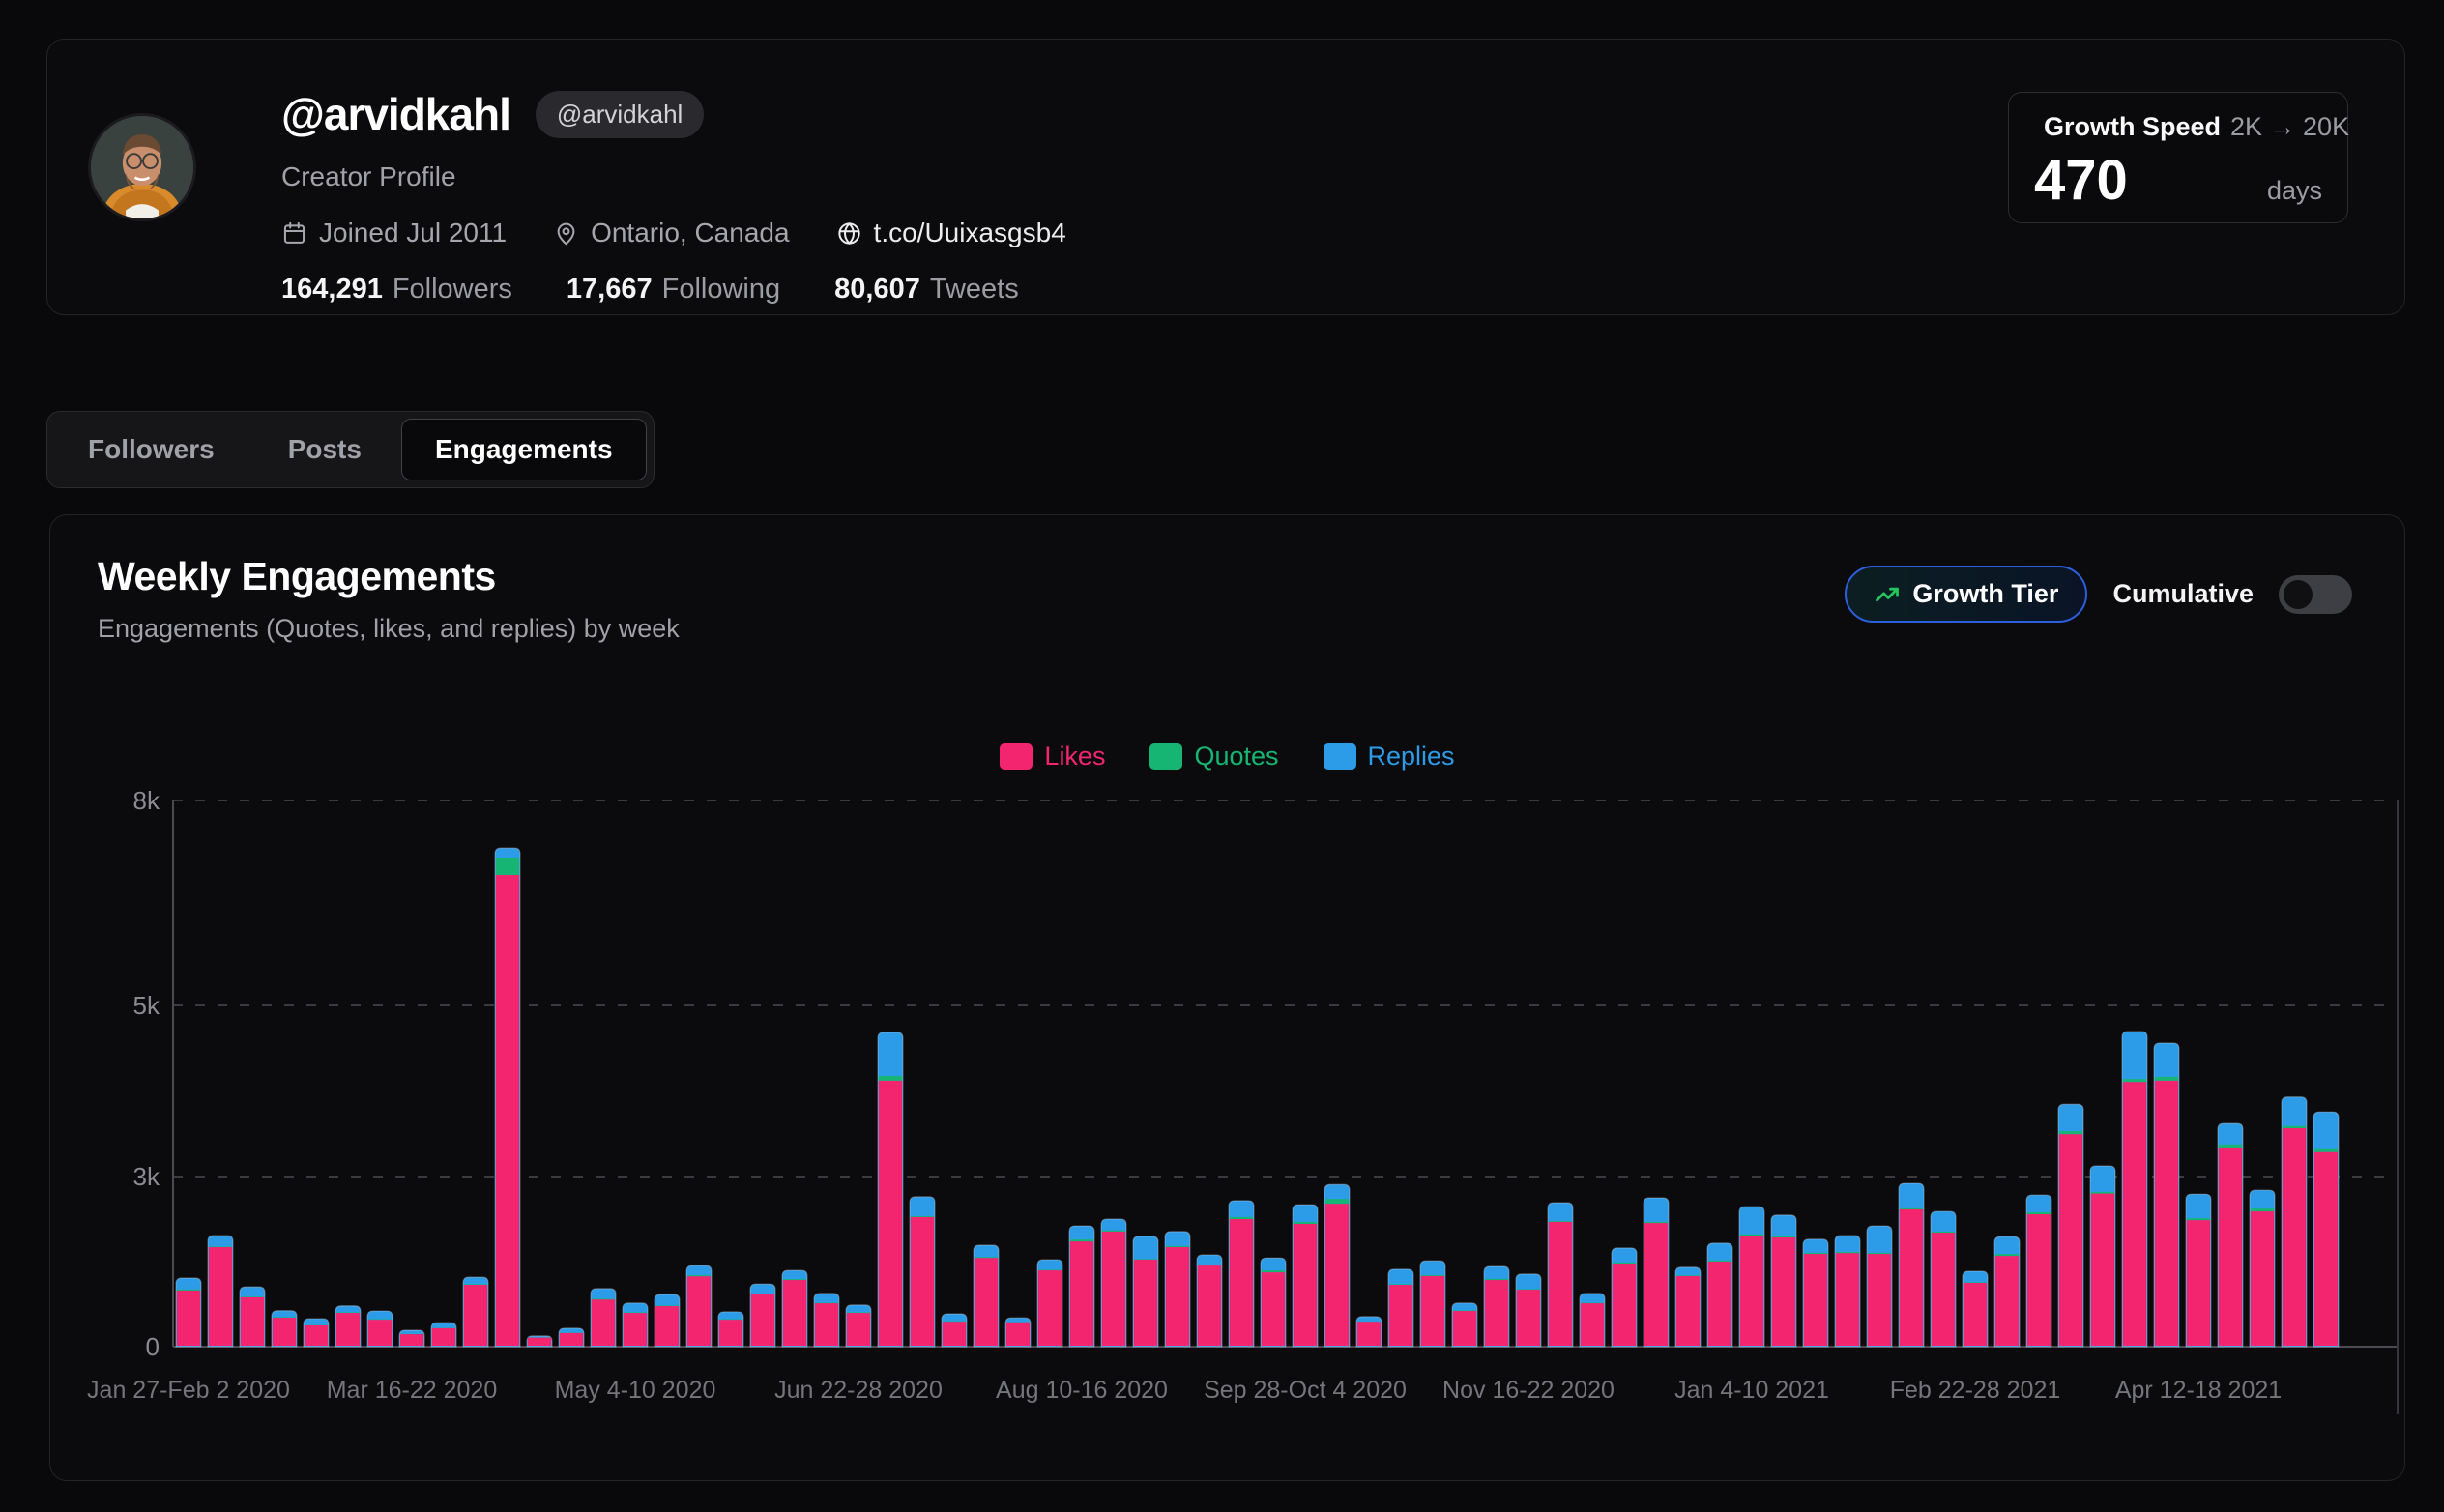 The width and height of the screenshot is (2444, 1512). What do you see at coordinates (2178, 157) in the screenshot?
I see `growth-speed-card: Growth Speed 2K → 20K 470 days` at bounding box center [2178, 157].